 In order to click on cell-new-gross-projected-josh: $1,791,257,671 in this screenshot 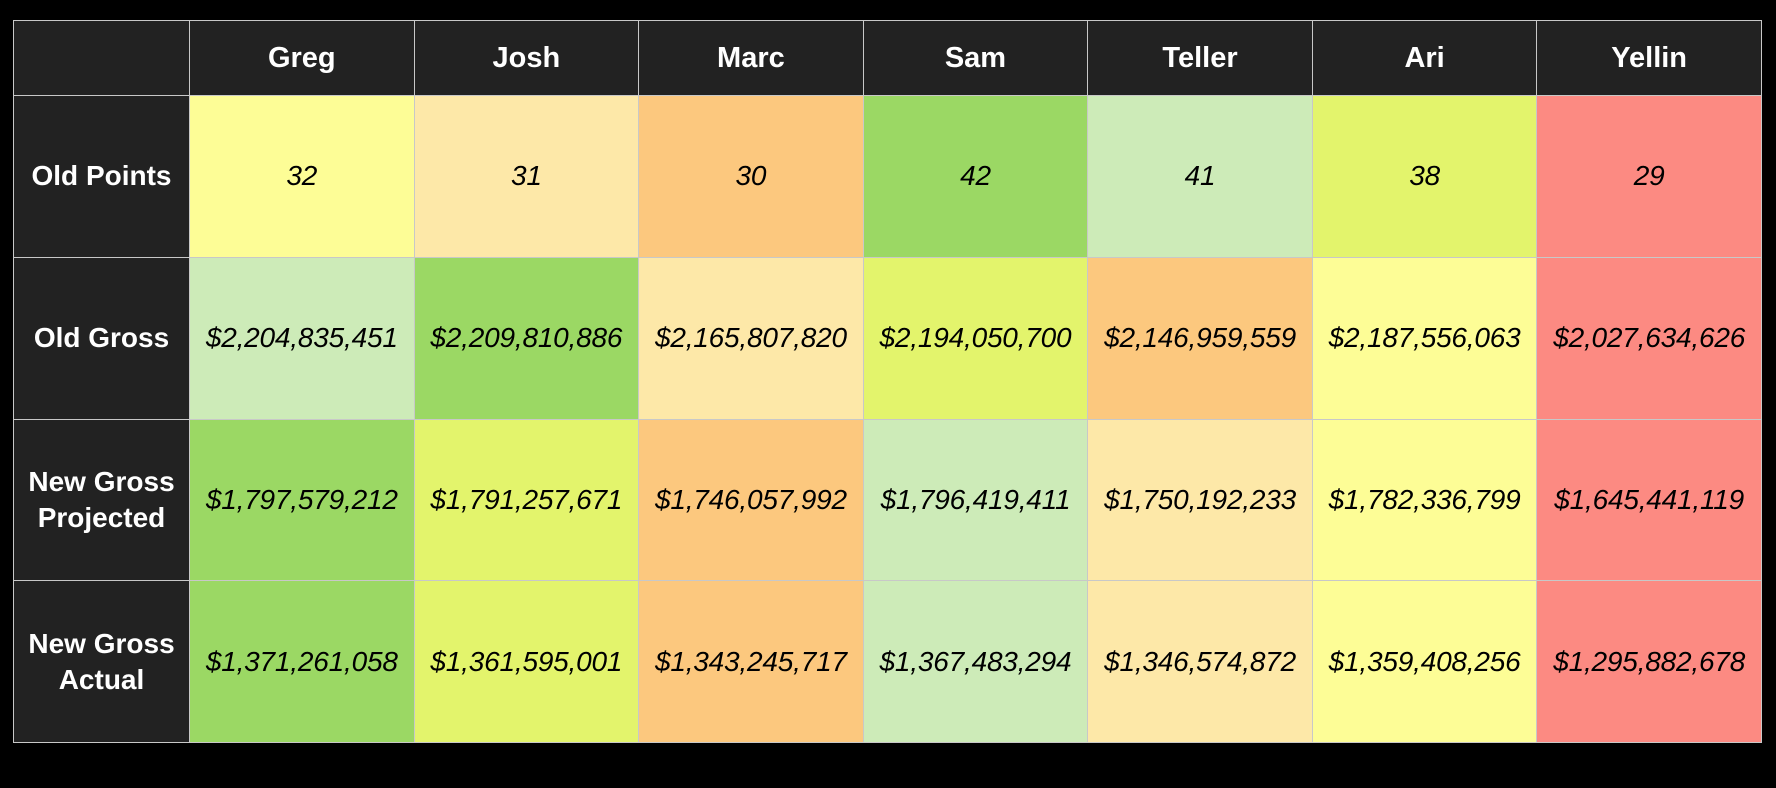, I will do `click(526, 500)`.